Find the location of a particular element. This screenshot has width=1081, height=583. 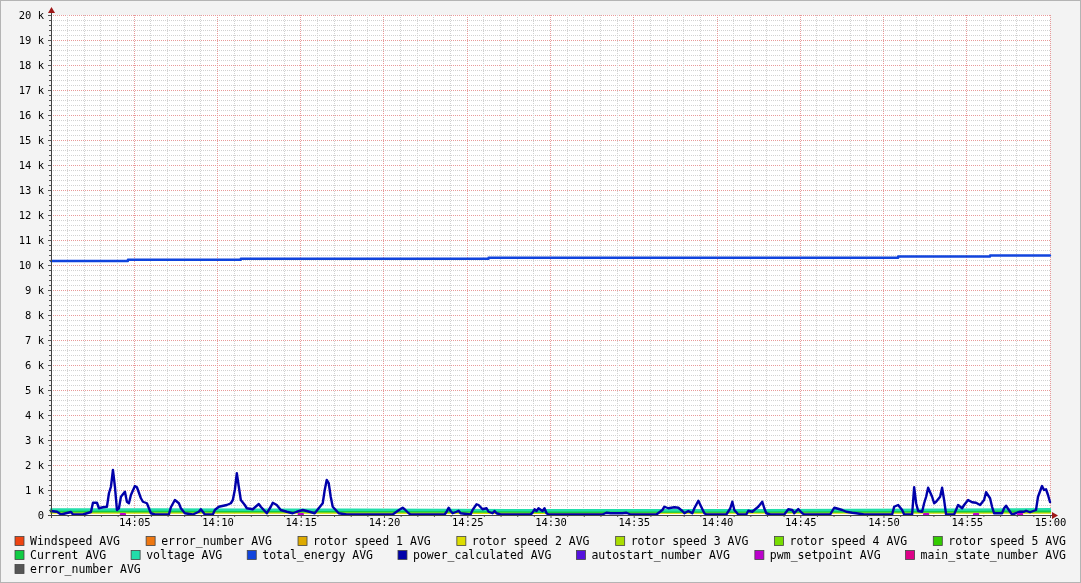

y-tick-label: 16 k is located at coordinates (31, 114).